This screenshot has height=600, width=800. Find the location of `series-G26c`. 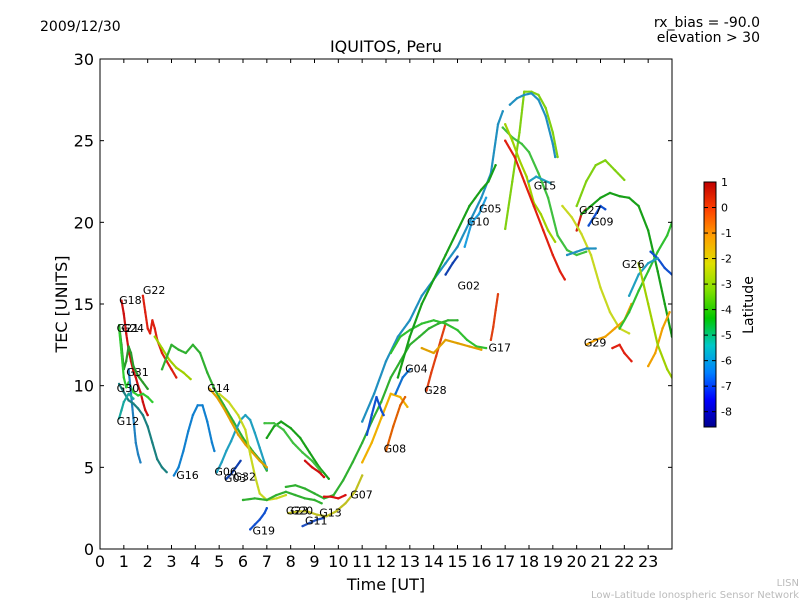

series-G26c is located at coordinates (643, 277).